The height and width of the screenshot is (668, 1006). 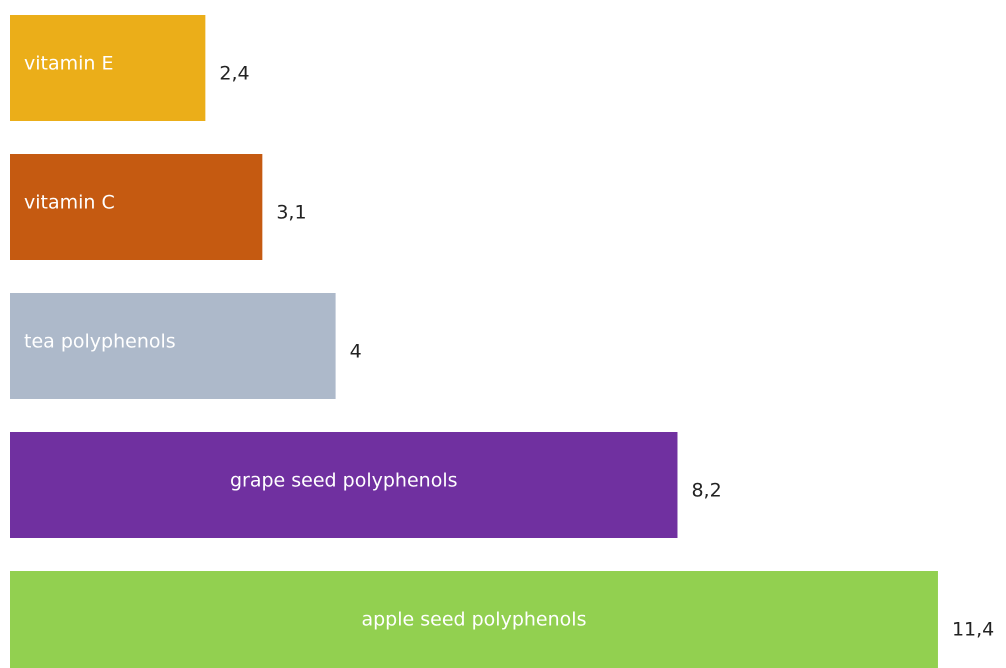 I want to click on category-label: apple seed polyphenols, so click(x=473, y=620).